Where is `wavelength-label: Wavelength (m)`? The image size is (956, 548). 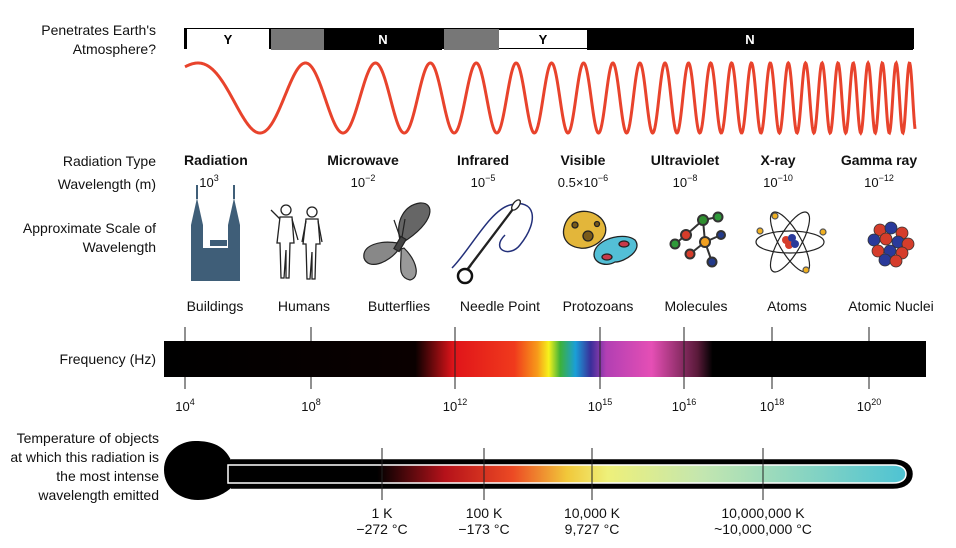
wavelength-label: Wavelength (m) is located at coordinates (106, 184).